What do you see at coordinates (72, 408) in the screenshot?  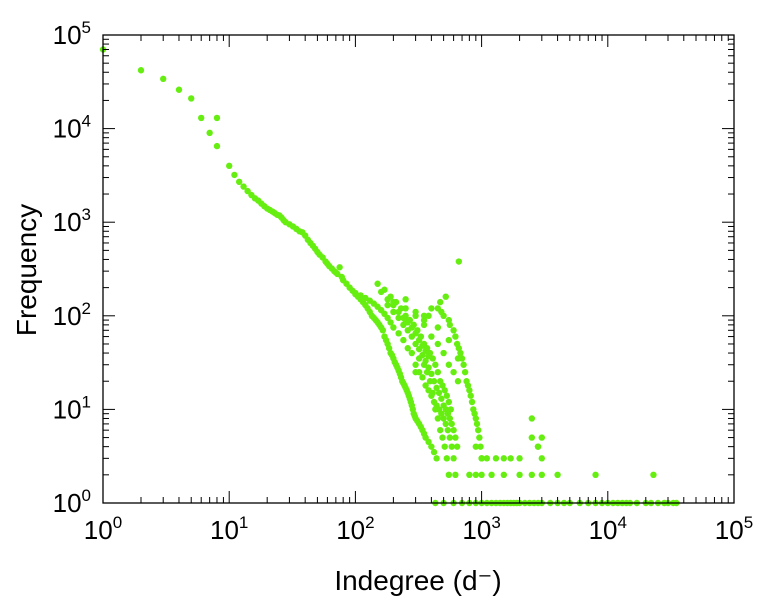 I see `y-tick-label: 10¹` at bounding box center [72, 408].